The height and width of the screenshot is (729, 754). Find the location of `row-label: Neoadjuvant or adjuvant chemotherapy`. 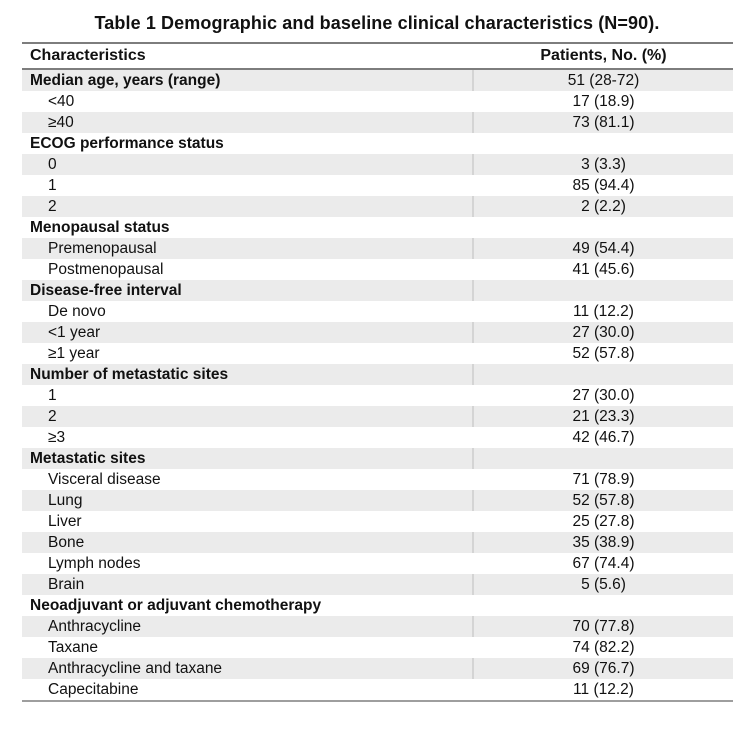

row-label: Neoadjuvant or adjuvant chemotherapy is located at coordinates (176, 605).